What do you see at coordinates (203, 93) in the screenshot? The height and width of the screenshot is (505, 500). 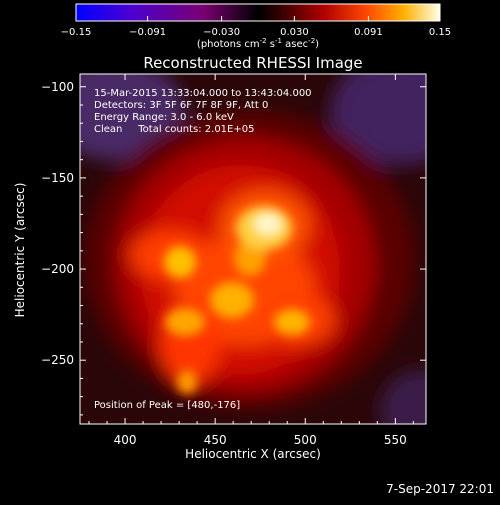 I see `annotation-time-range: 15-Mar-2015 13:33:04.000 to 13:43:04.000` at bounding box center [203, 93].